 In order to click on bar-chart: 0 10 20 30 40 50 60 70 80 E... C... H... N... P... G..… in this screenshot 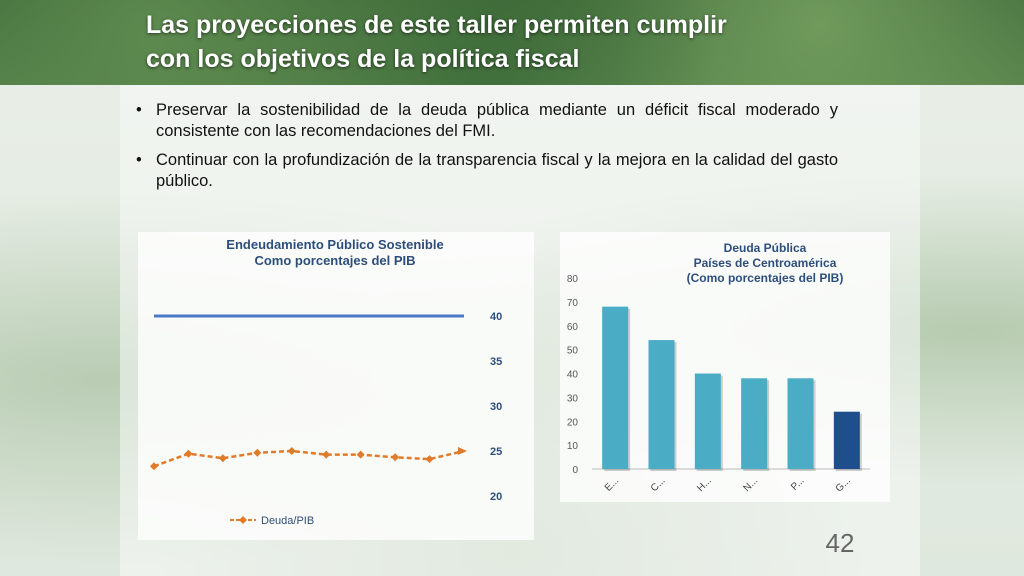, I will do `click(718, 384)`.